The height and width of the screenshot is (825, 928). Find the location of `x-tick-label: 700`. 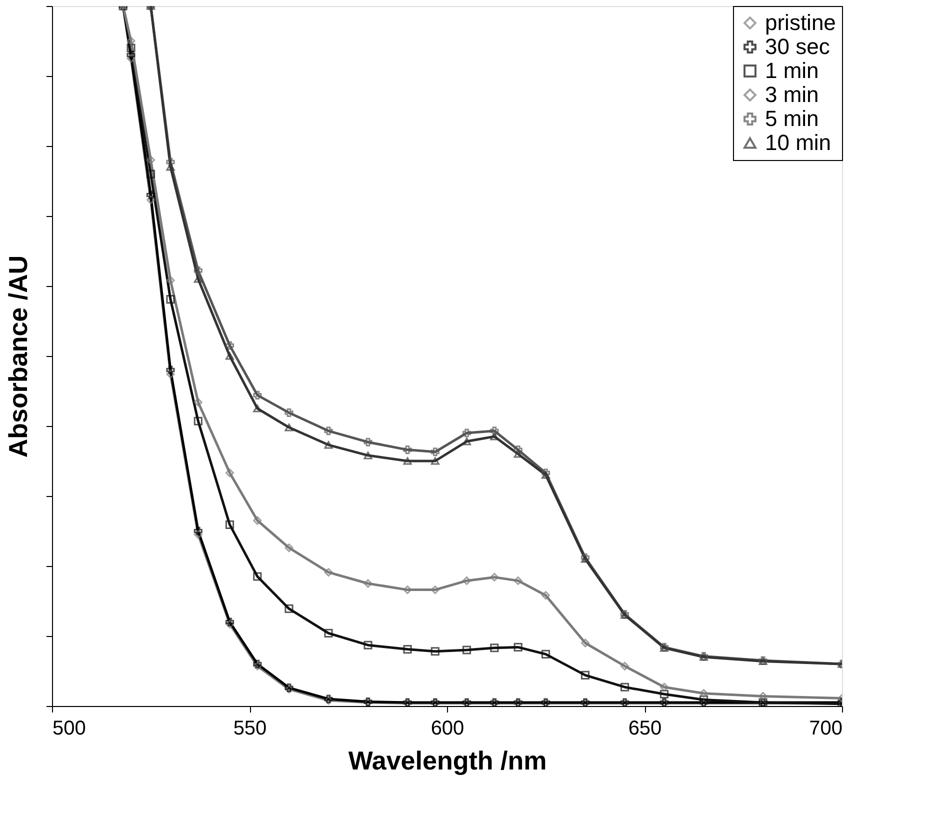

x-tick-label: 700 is located at coordinates (825, 729).